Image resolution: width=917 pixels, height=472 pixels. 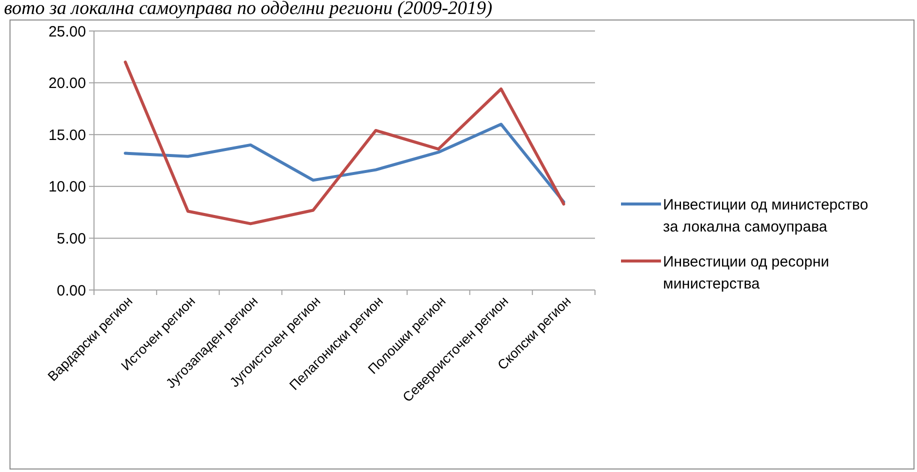 What do you see at coordinates (67, 187) in the screenshot?
I see `y-tick-label: 10.00` at bounding box center [67, 187].